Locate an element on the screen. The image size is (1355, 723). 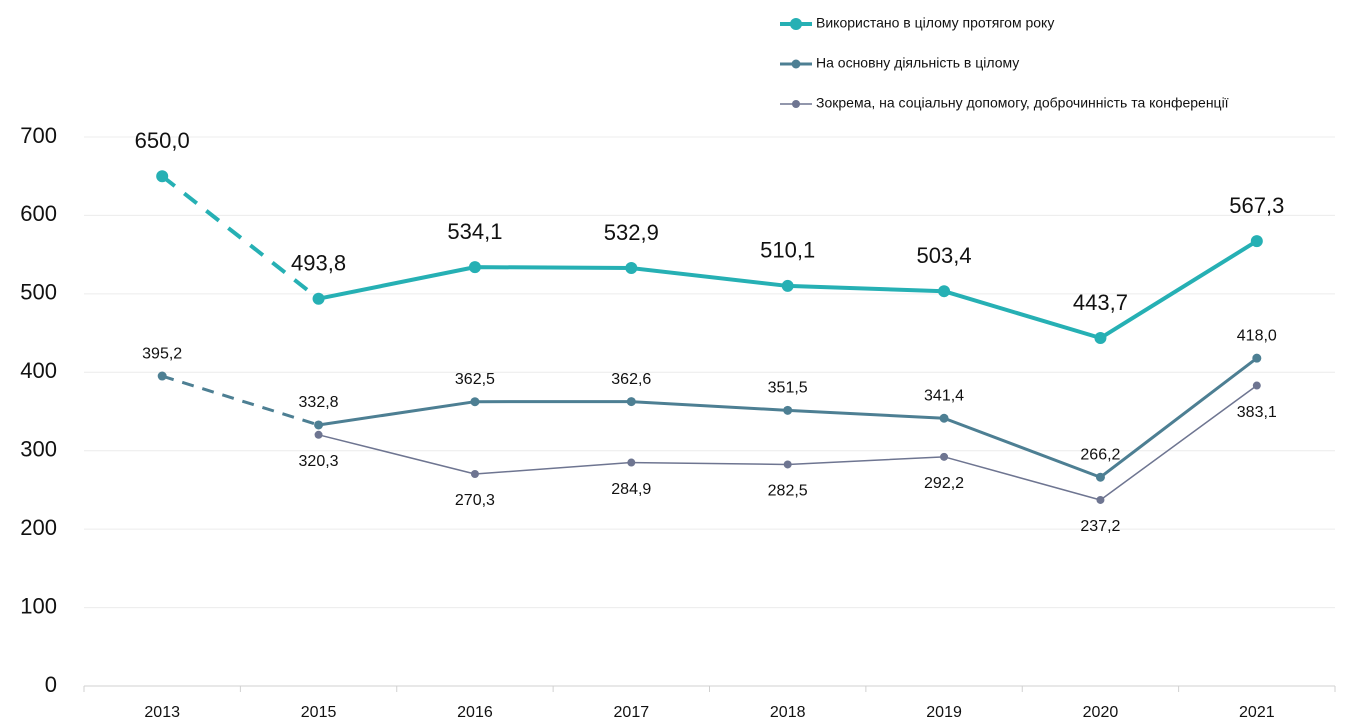
y-tick-label: 200 is located at coordinates (38, 527).